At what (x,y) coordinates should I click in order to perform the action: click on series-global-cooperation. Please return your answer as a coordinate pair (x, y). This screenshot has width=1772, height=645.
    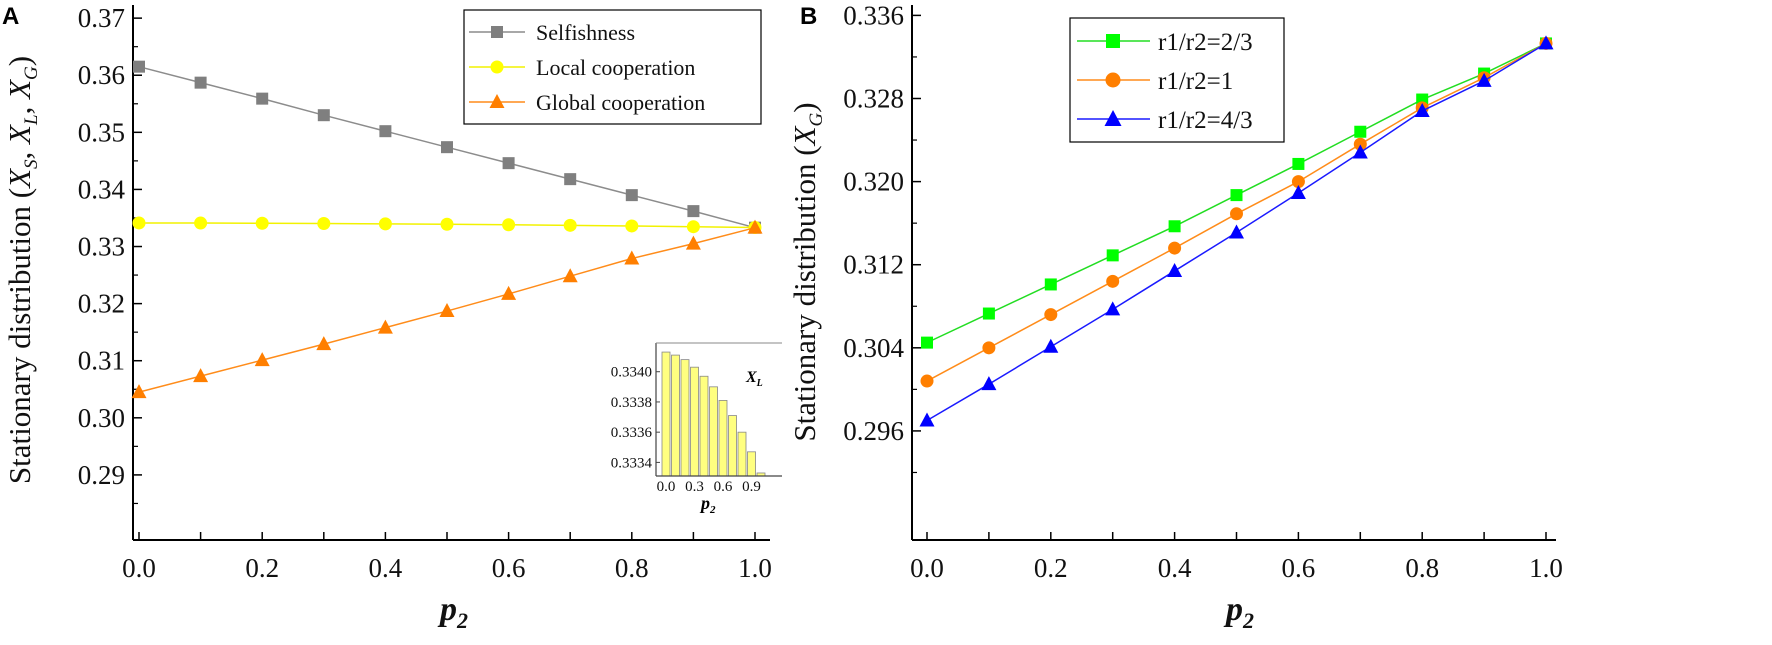
    Looking at the image, I should click on (447, 309).